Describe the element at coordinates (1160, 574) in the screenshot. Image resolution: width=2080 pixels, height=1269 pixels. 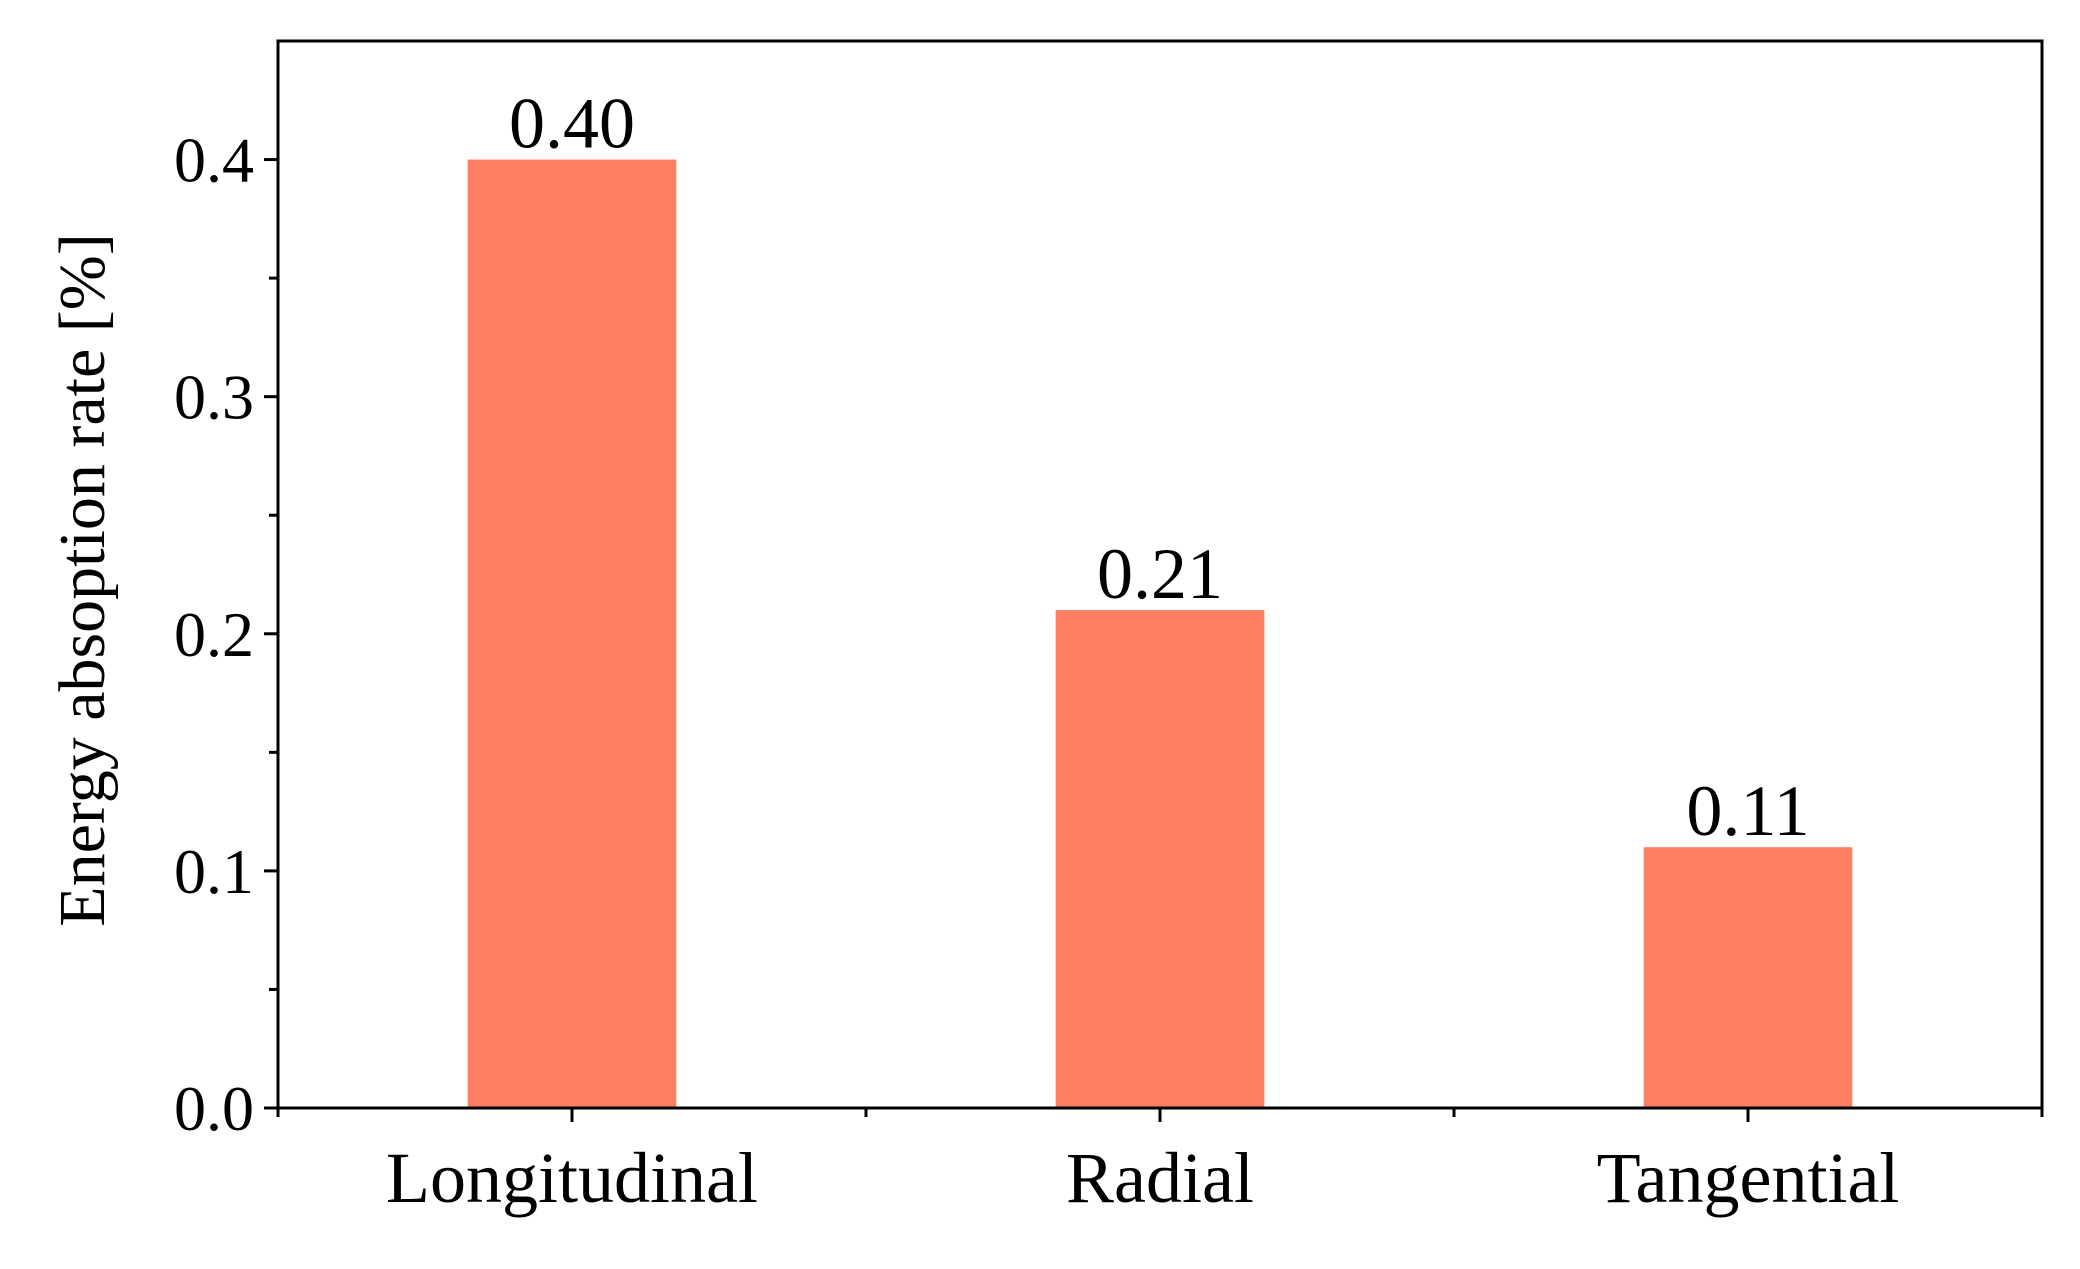
I see `data-label-radial: 0.21` at that location.